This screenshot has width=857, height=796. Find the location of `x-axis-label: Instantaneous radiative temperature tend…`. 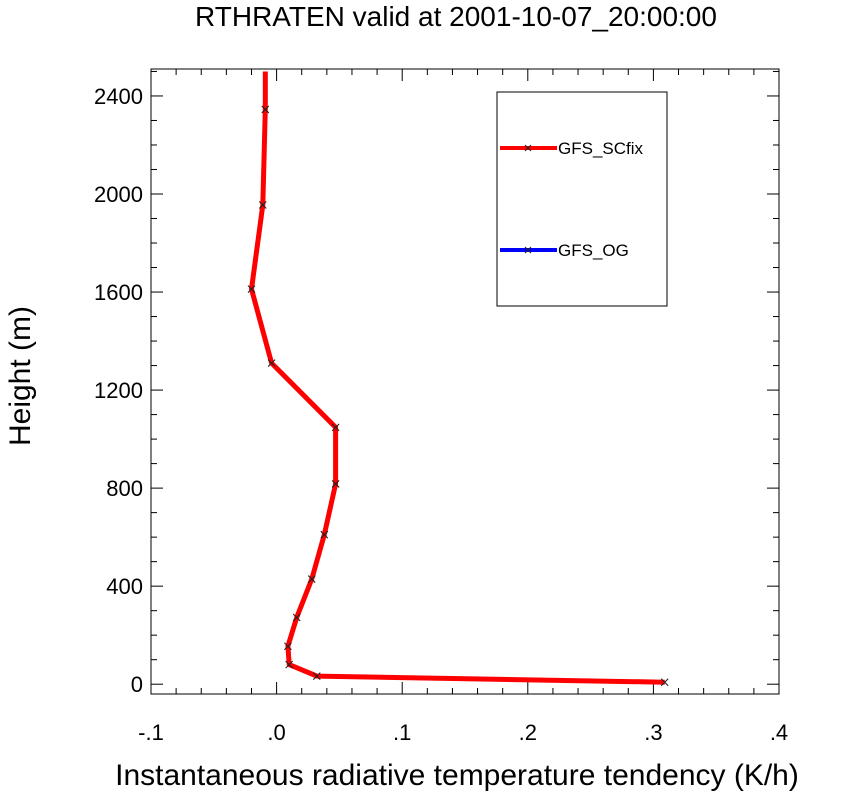

x-axis-label: Instantaneous radiative temperature tend… is located at coordinates (457, 775).